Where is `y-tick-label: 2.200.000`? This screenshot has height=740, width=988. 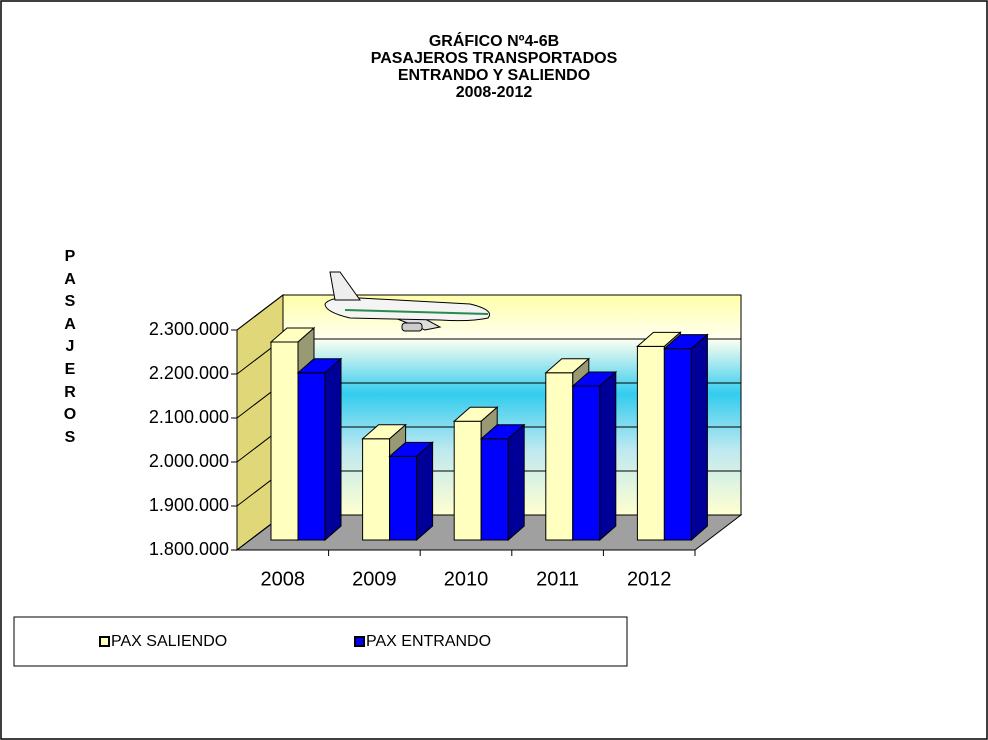 y-tick-label: 2.200.000 is located at coordinates (189, 373).